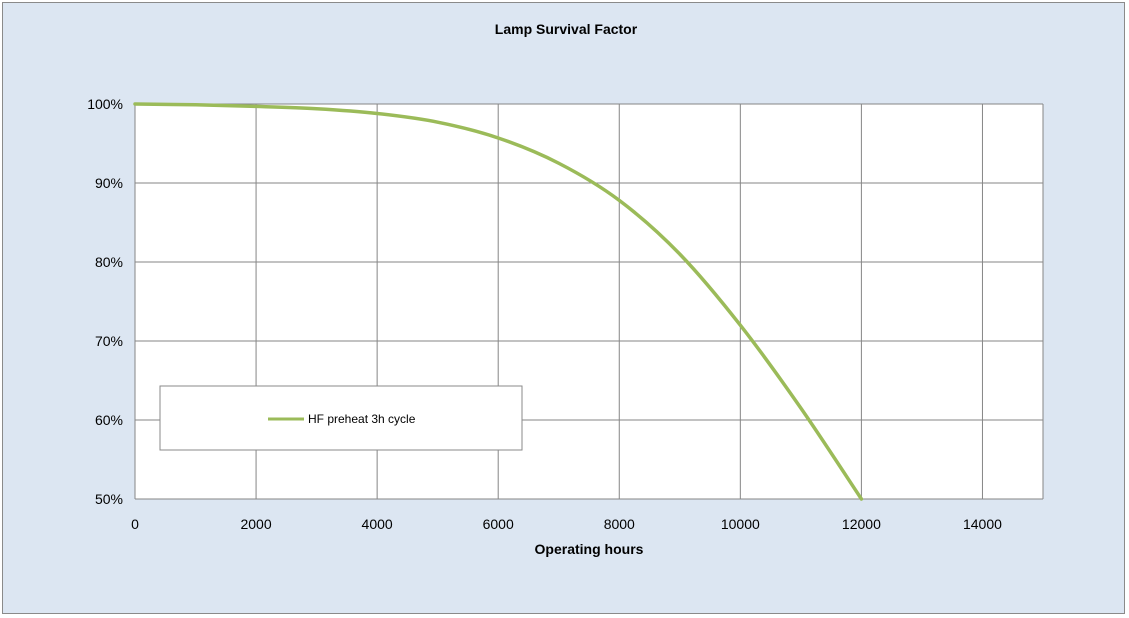  Describe the element at coordinates (861, 524) in the screenshot. I see `x-tick-label: 12000` at that location.